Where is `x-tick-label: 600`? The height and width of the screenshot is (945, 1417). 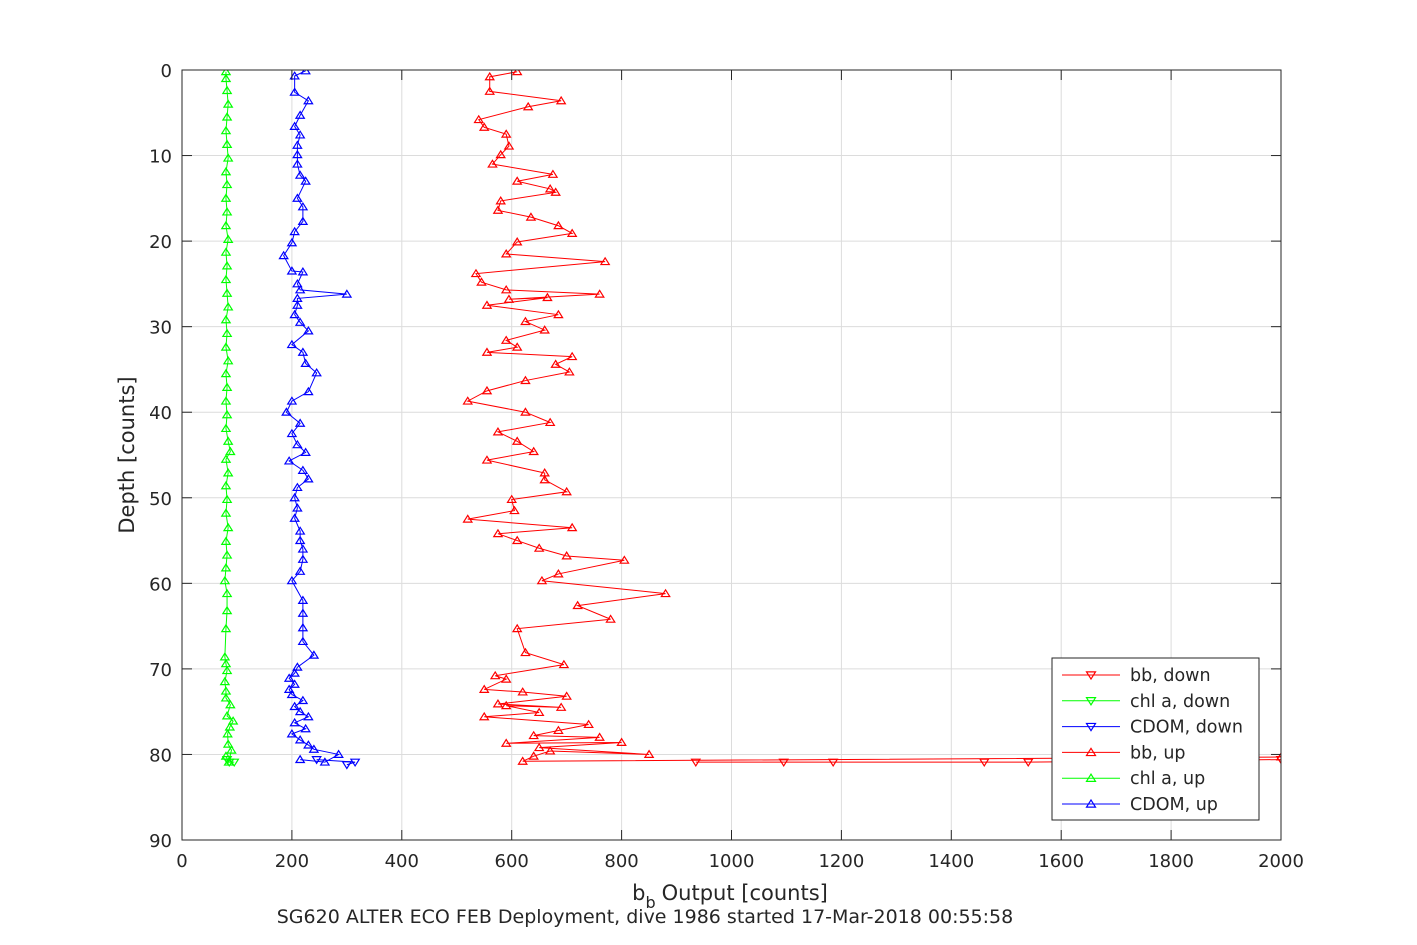
x-tick-label: 600 is located at coordinates (512, 861).